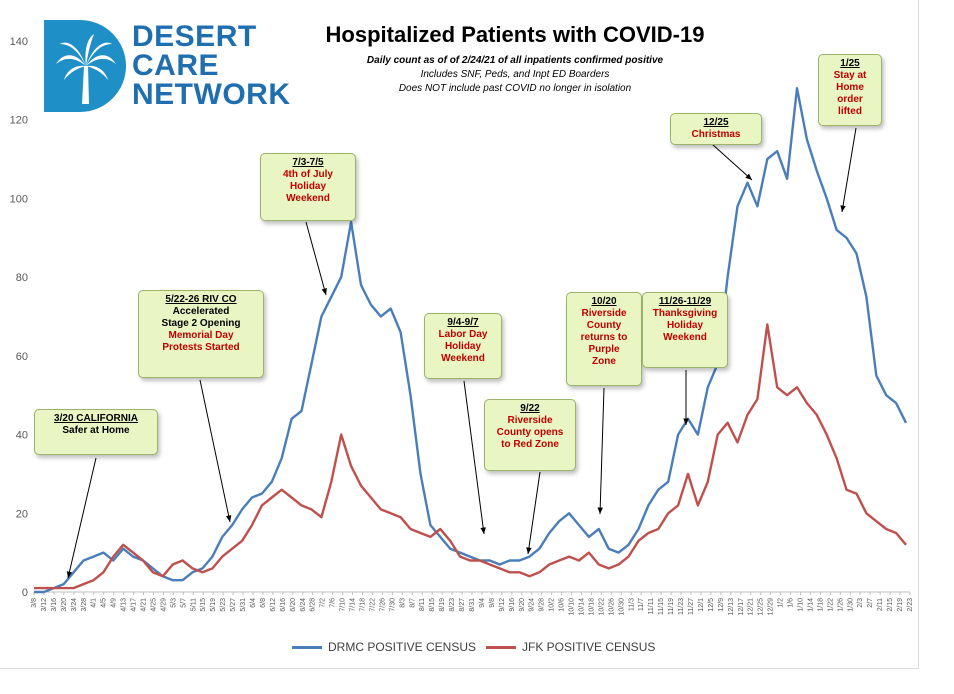 This screenshot has height=694, width=954. What do you see at coordinates (611, 607) in the screenshot?
I see `x-tick-label: 10/26` at bounding box center [611, 607].